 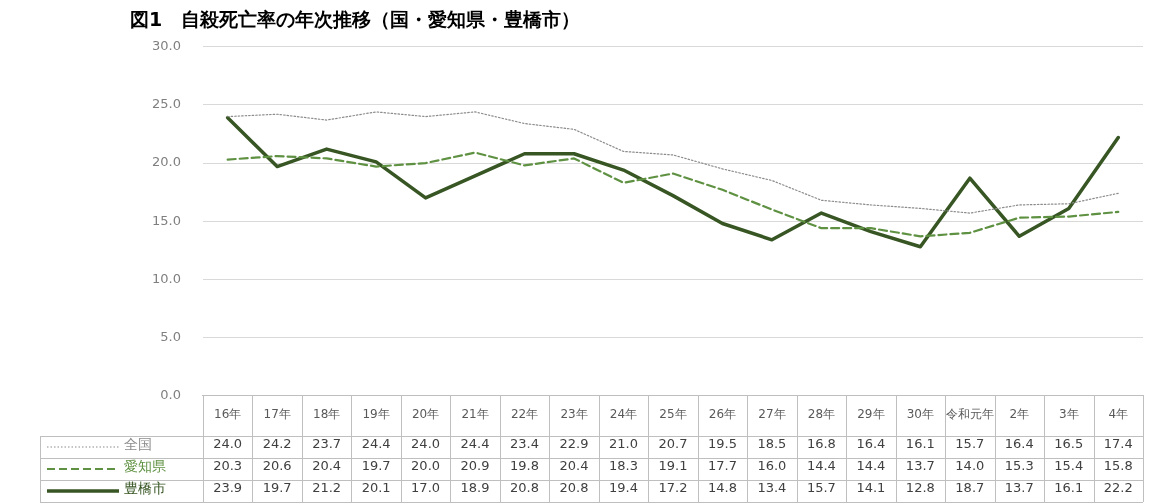 I want to click on x-tick-label: 23年, so click(x=574, y=413).